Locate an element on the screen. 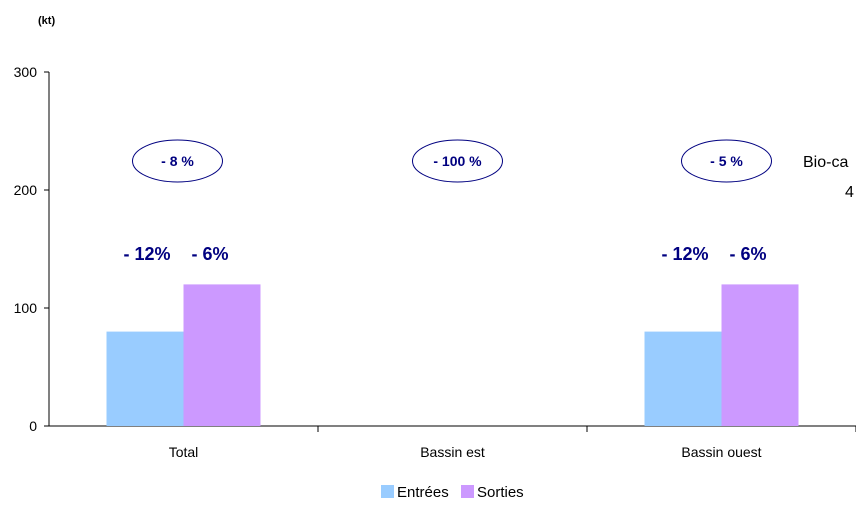 This screenshot has height=506, width=856. y-tick-label: 0 is located at coordinates (33, 426).